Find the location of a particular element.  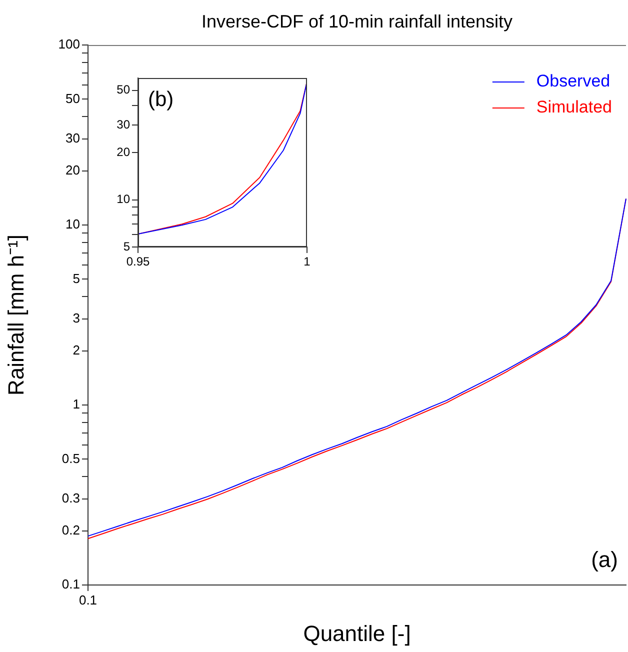

y-tick-label: 0.2 is located at coordinates (71, 530).